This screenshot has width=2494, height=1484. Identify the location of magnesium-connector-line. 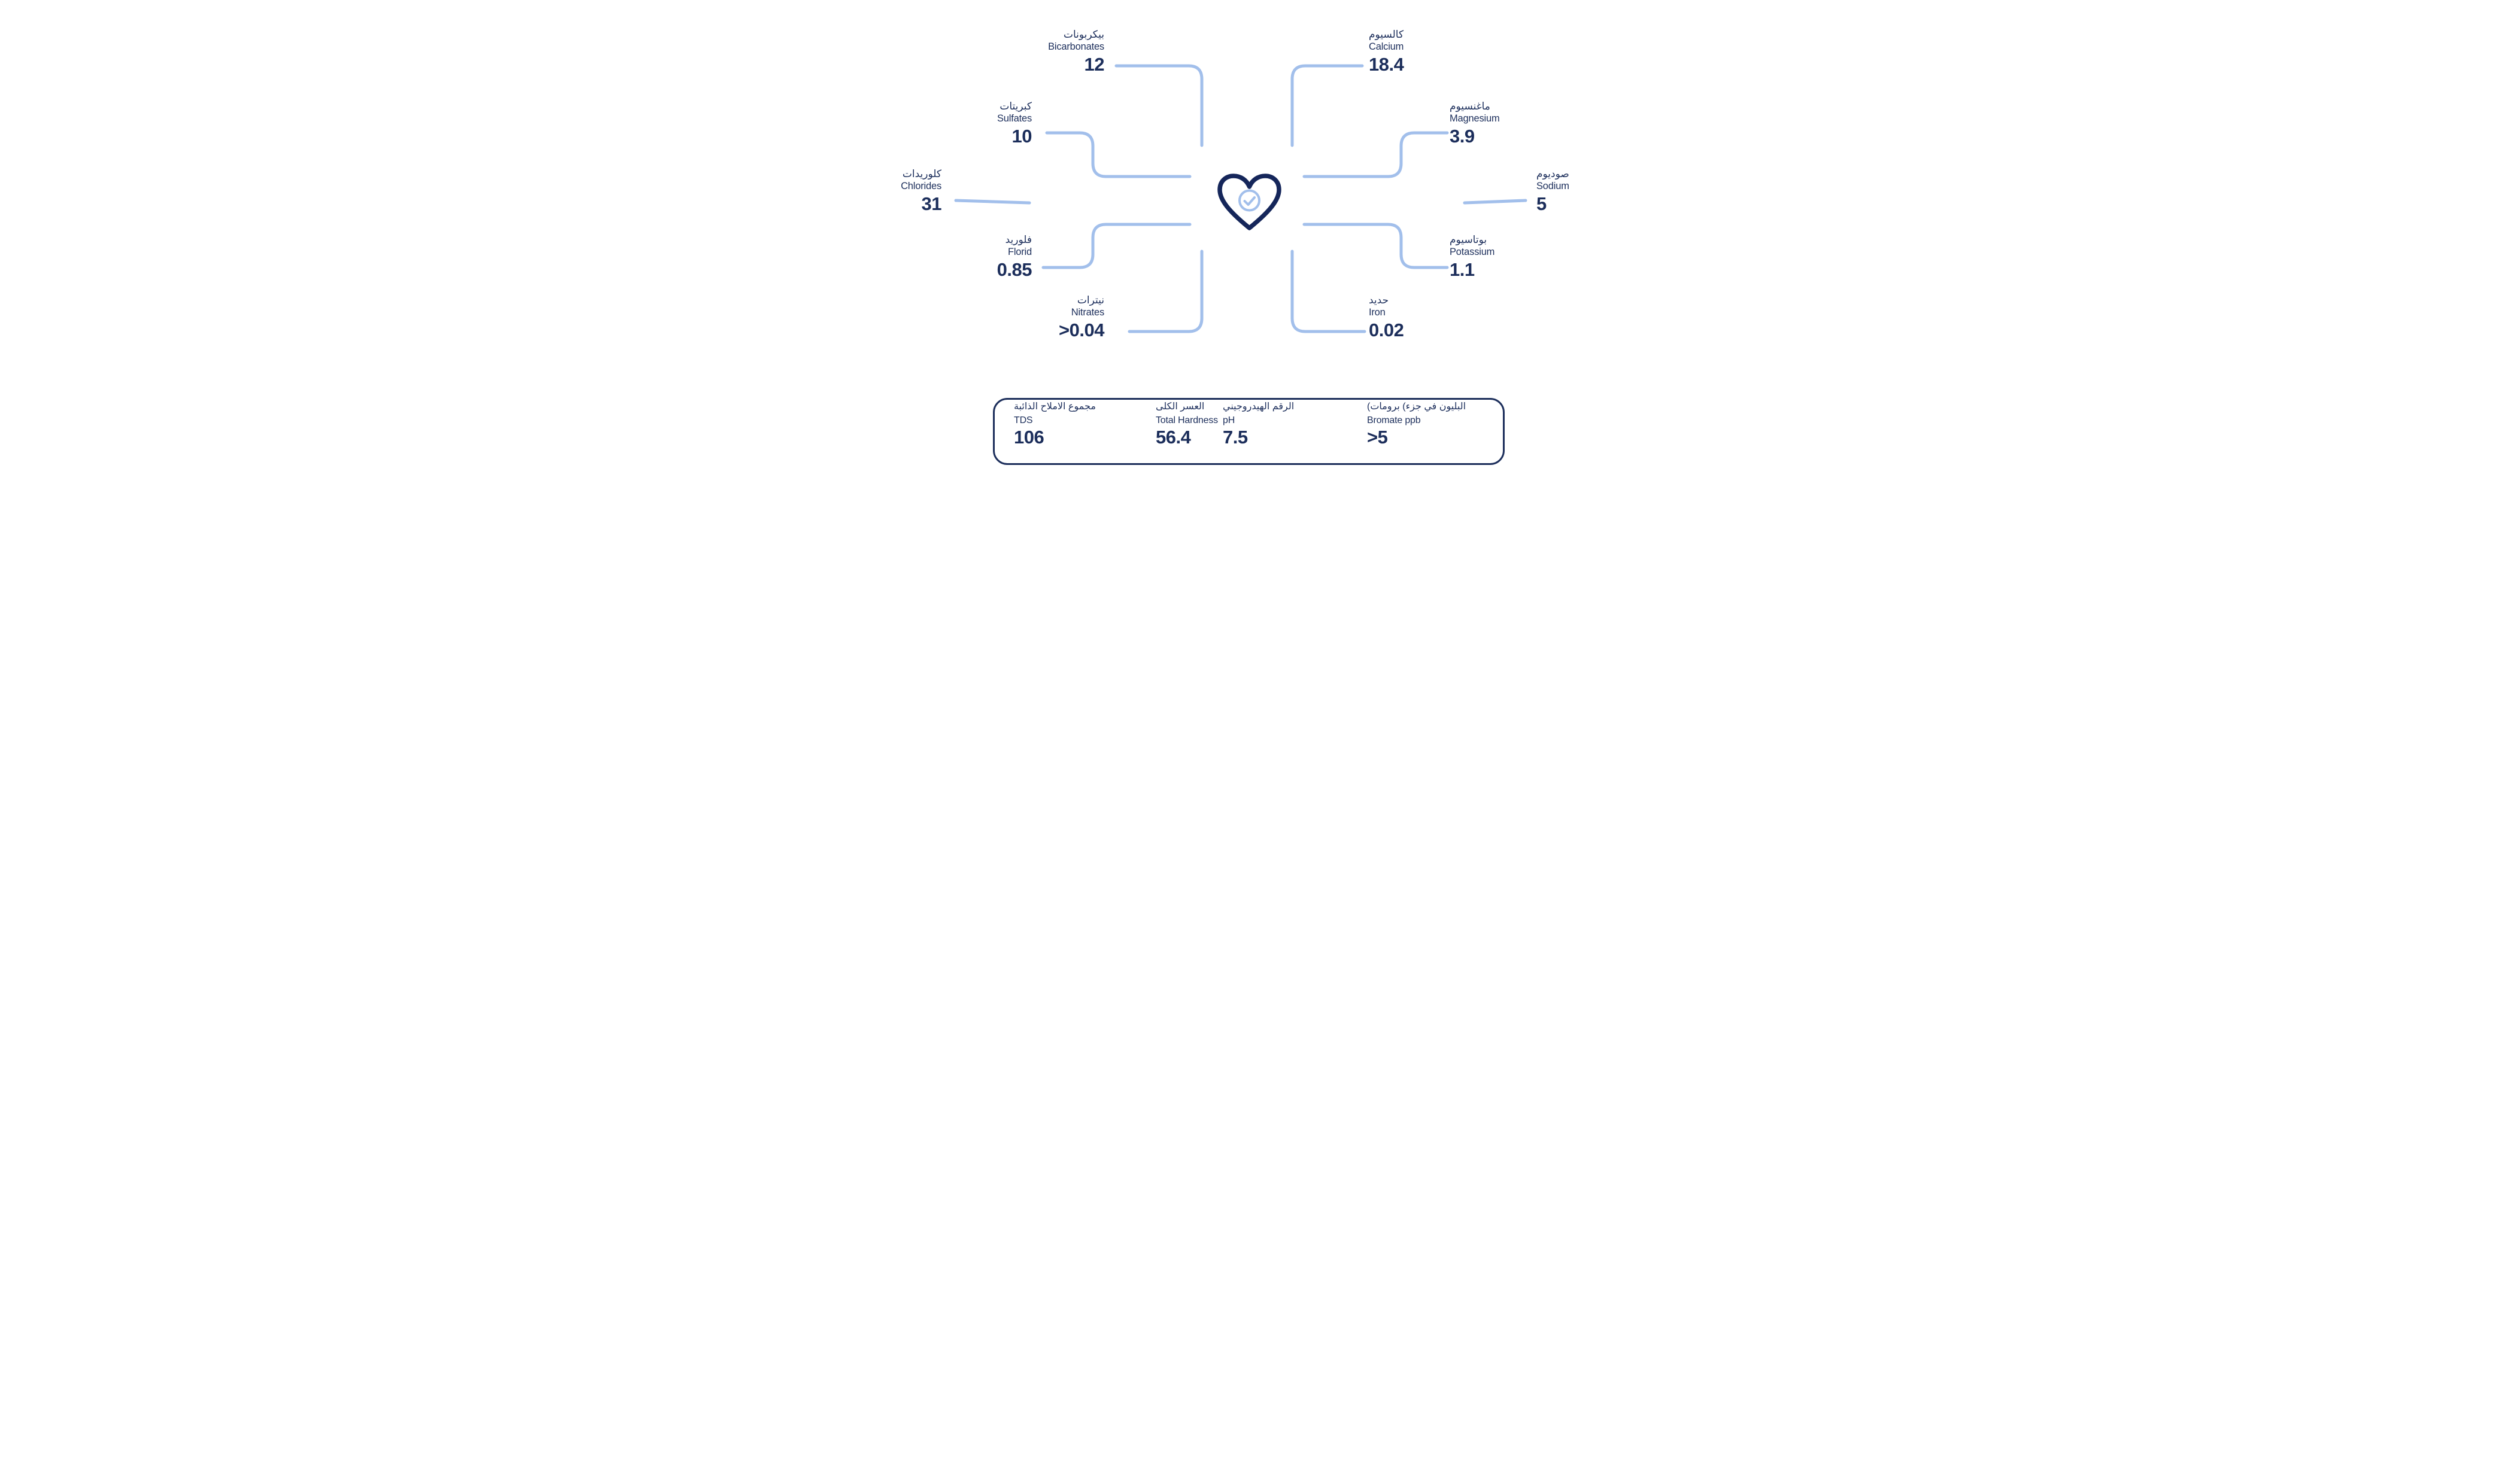
(1375, 155).